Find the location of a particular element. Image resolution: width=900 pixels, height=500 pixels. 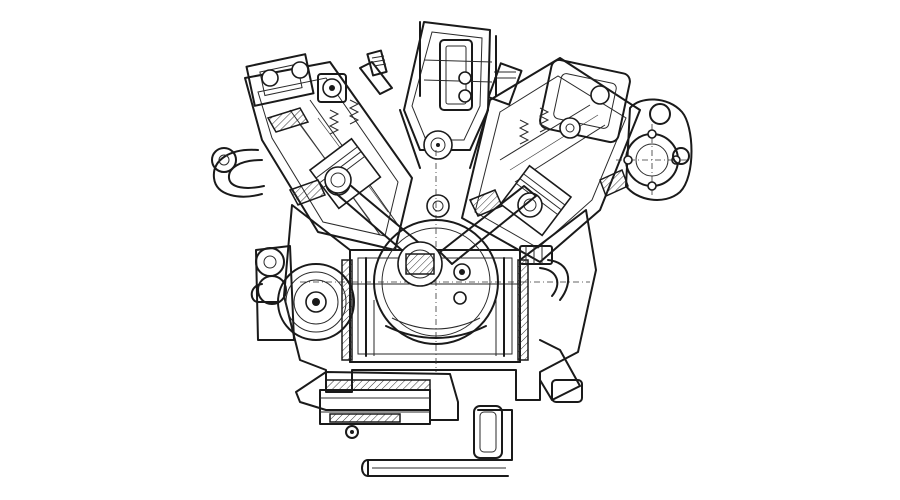

right-pipework is located at coordinates (551, 324).